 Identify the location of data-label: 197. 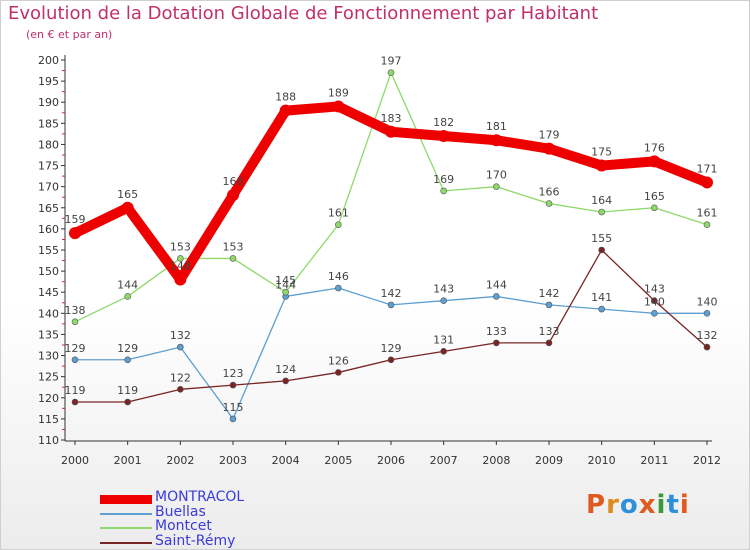
(391, 61).